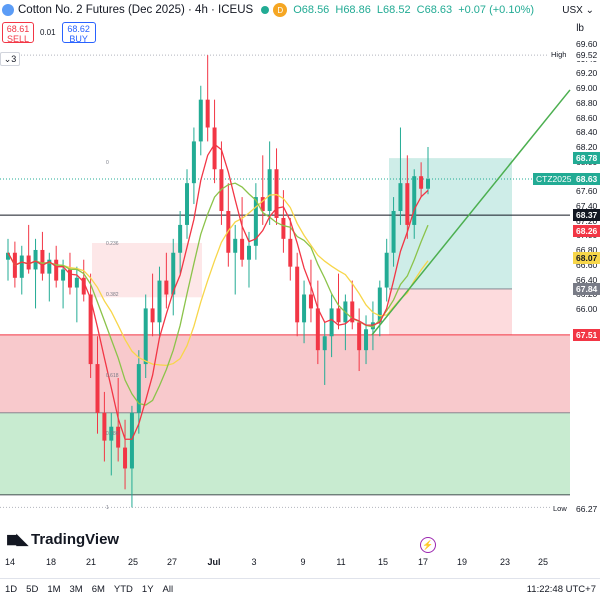 This screenshot has width=600, height=600. Describe the element at coordinates (587, 309) in the screenshot. I see `price-tick: 66.00` at that location.